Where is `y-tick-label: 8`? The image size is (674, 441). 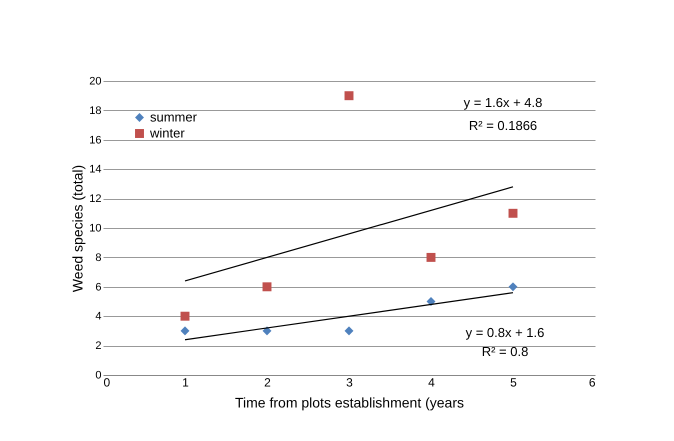
y-tick-label: 8 is located at coordinates (98, 258).